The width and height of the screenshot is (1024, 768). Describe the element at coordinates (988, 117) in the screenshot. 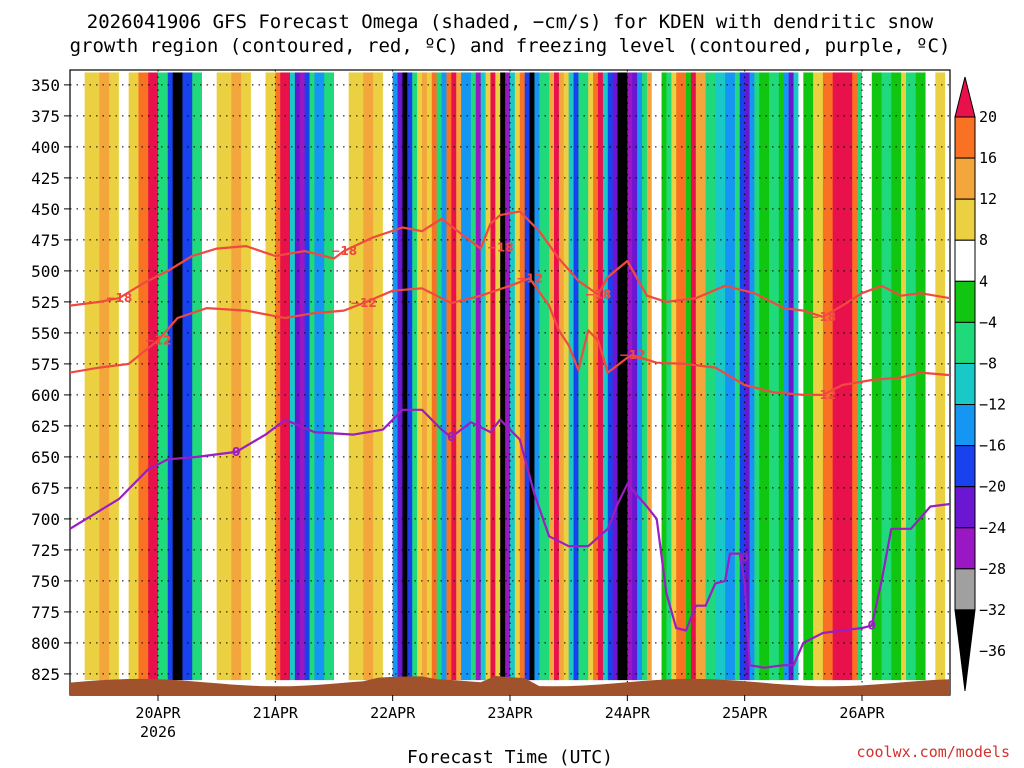

I see `colorbar-label: 20` at that location.